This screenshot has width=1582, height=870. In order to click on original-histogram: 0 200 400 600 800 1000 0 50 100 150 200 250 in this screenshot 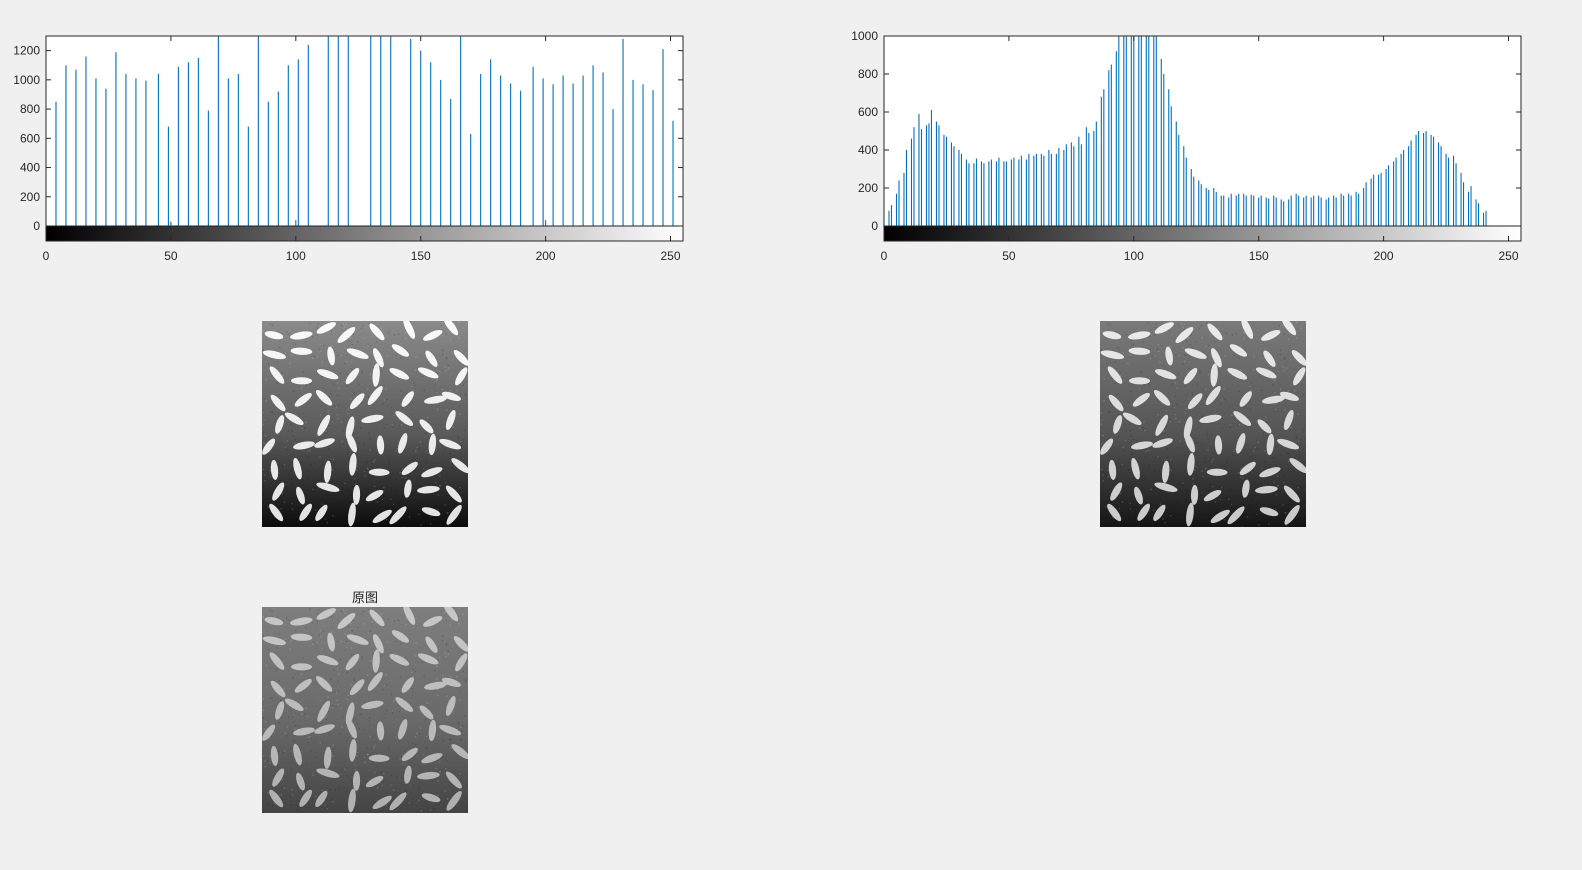, I will do `click(1186, 146)`.